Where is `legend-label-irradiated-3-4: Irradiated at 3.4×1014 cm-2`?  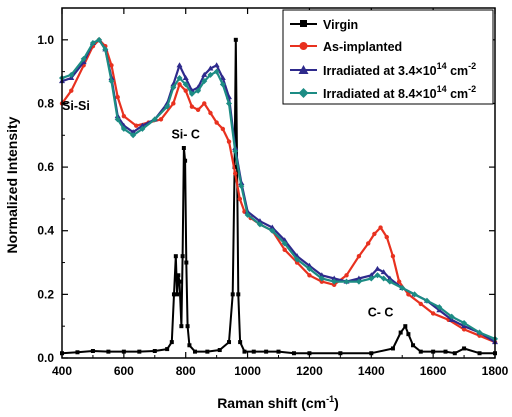
legend-label-irradiated-3-4: Irradiated at 3.4×1014 cm-2 is located at coordinates (399, 69).